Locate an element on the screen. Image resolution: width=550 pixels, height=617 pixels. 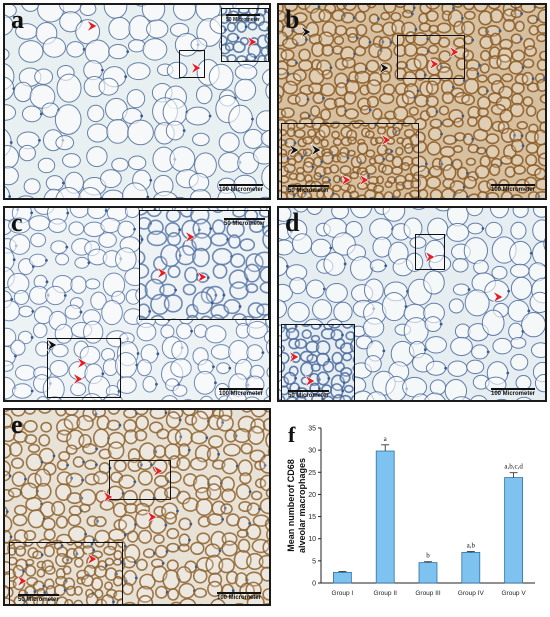
y-tick-label: 15 is located at coordinates (312, 517).